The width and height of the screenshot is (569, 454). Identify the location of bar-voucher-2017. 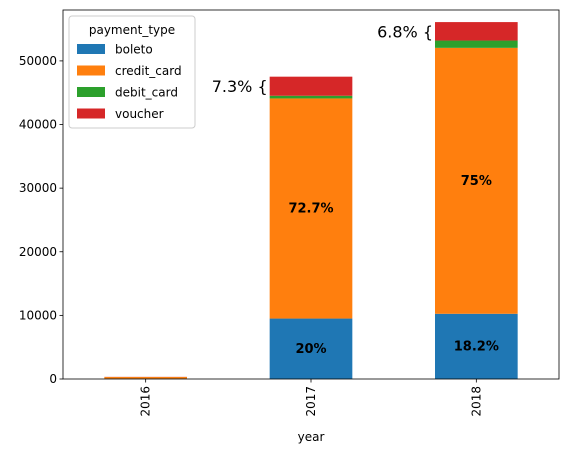
(311, 86).